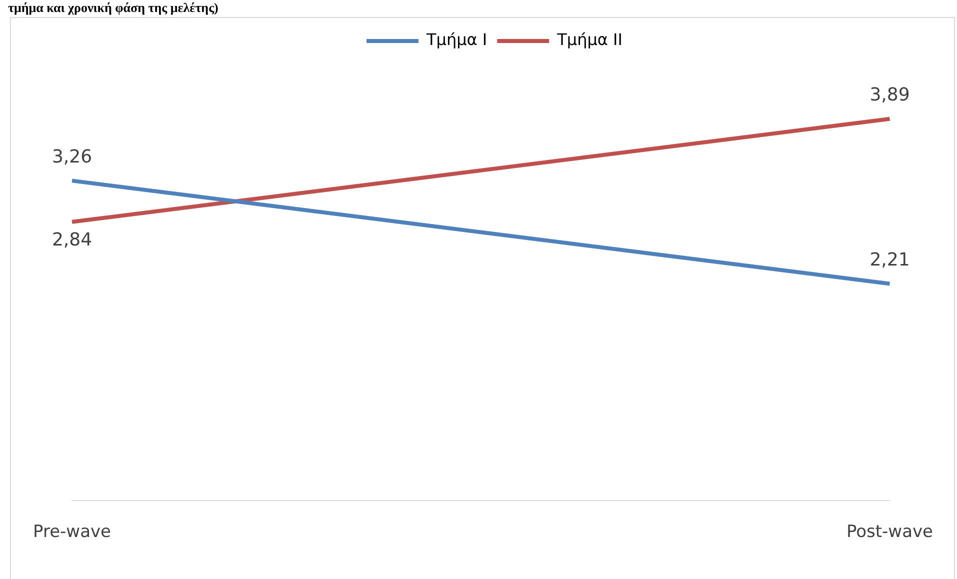  I want to click on legend-label: Τμήμα II, so click(589, 40).